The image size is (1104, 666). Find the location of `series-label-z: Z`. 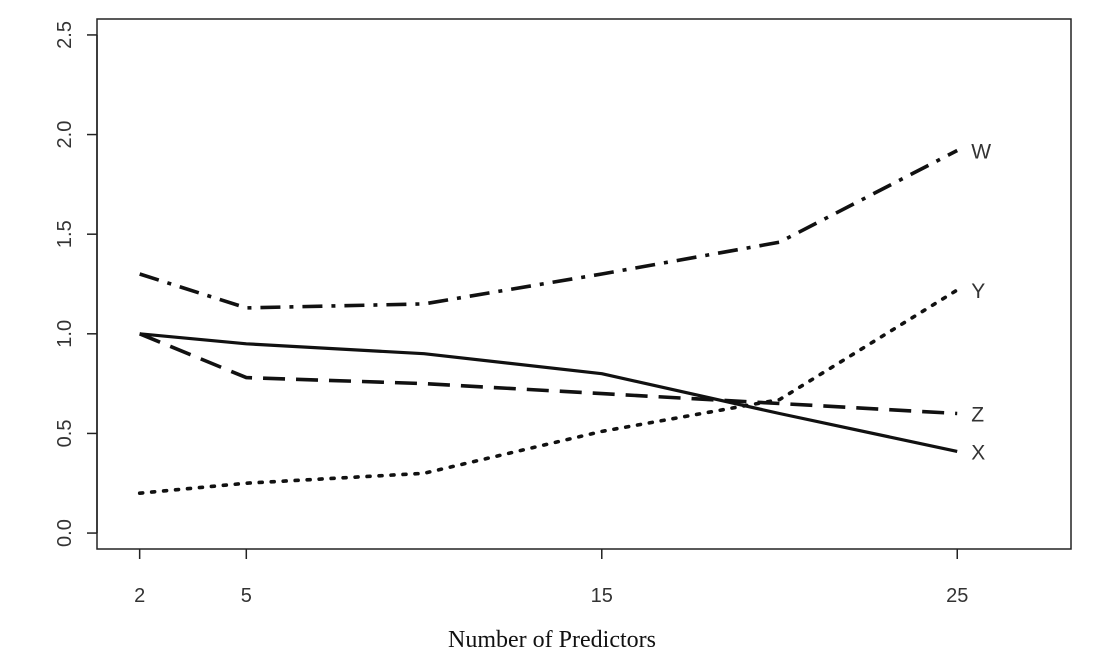

series-label-z: Z is located at coordinates (977, 415).